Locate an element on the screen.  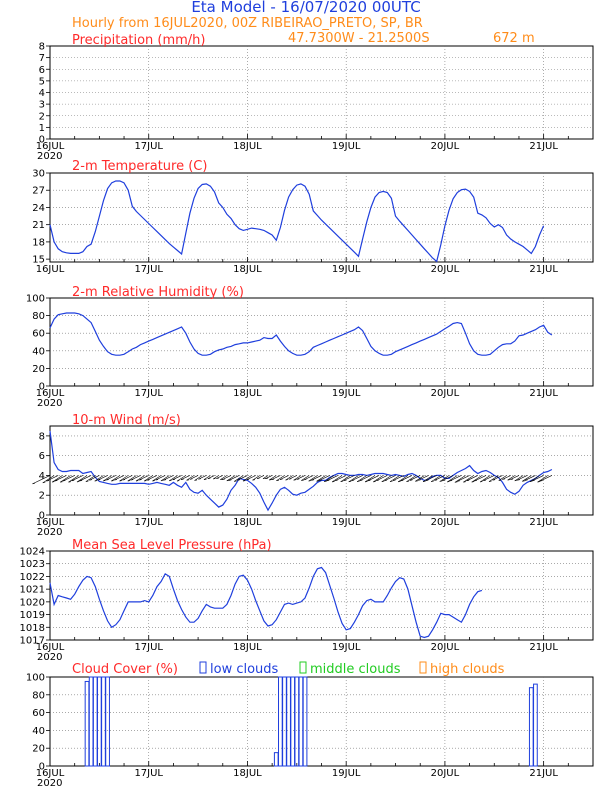
y-tick-label: 8 is located at coordinates (42, 436).